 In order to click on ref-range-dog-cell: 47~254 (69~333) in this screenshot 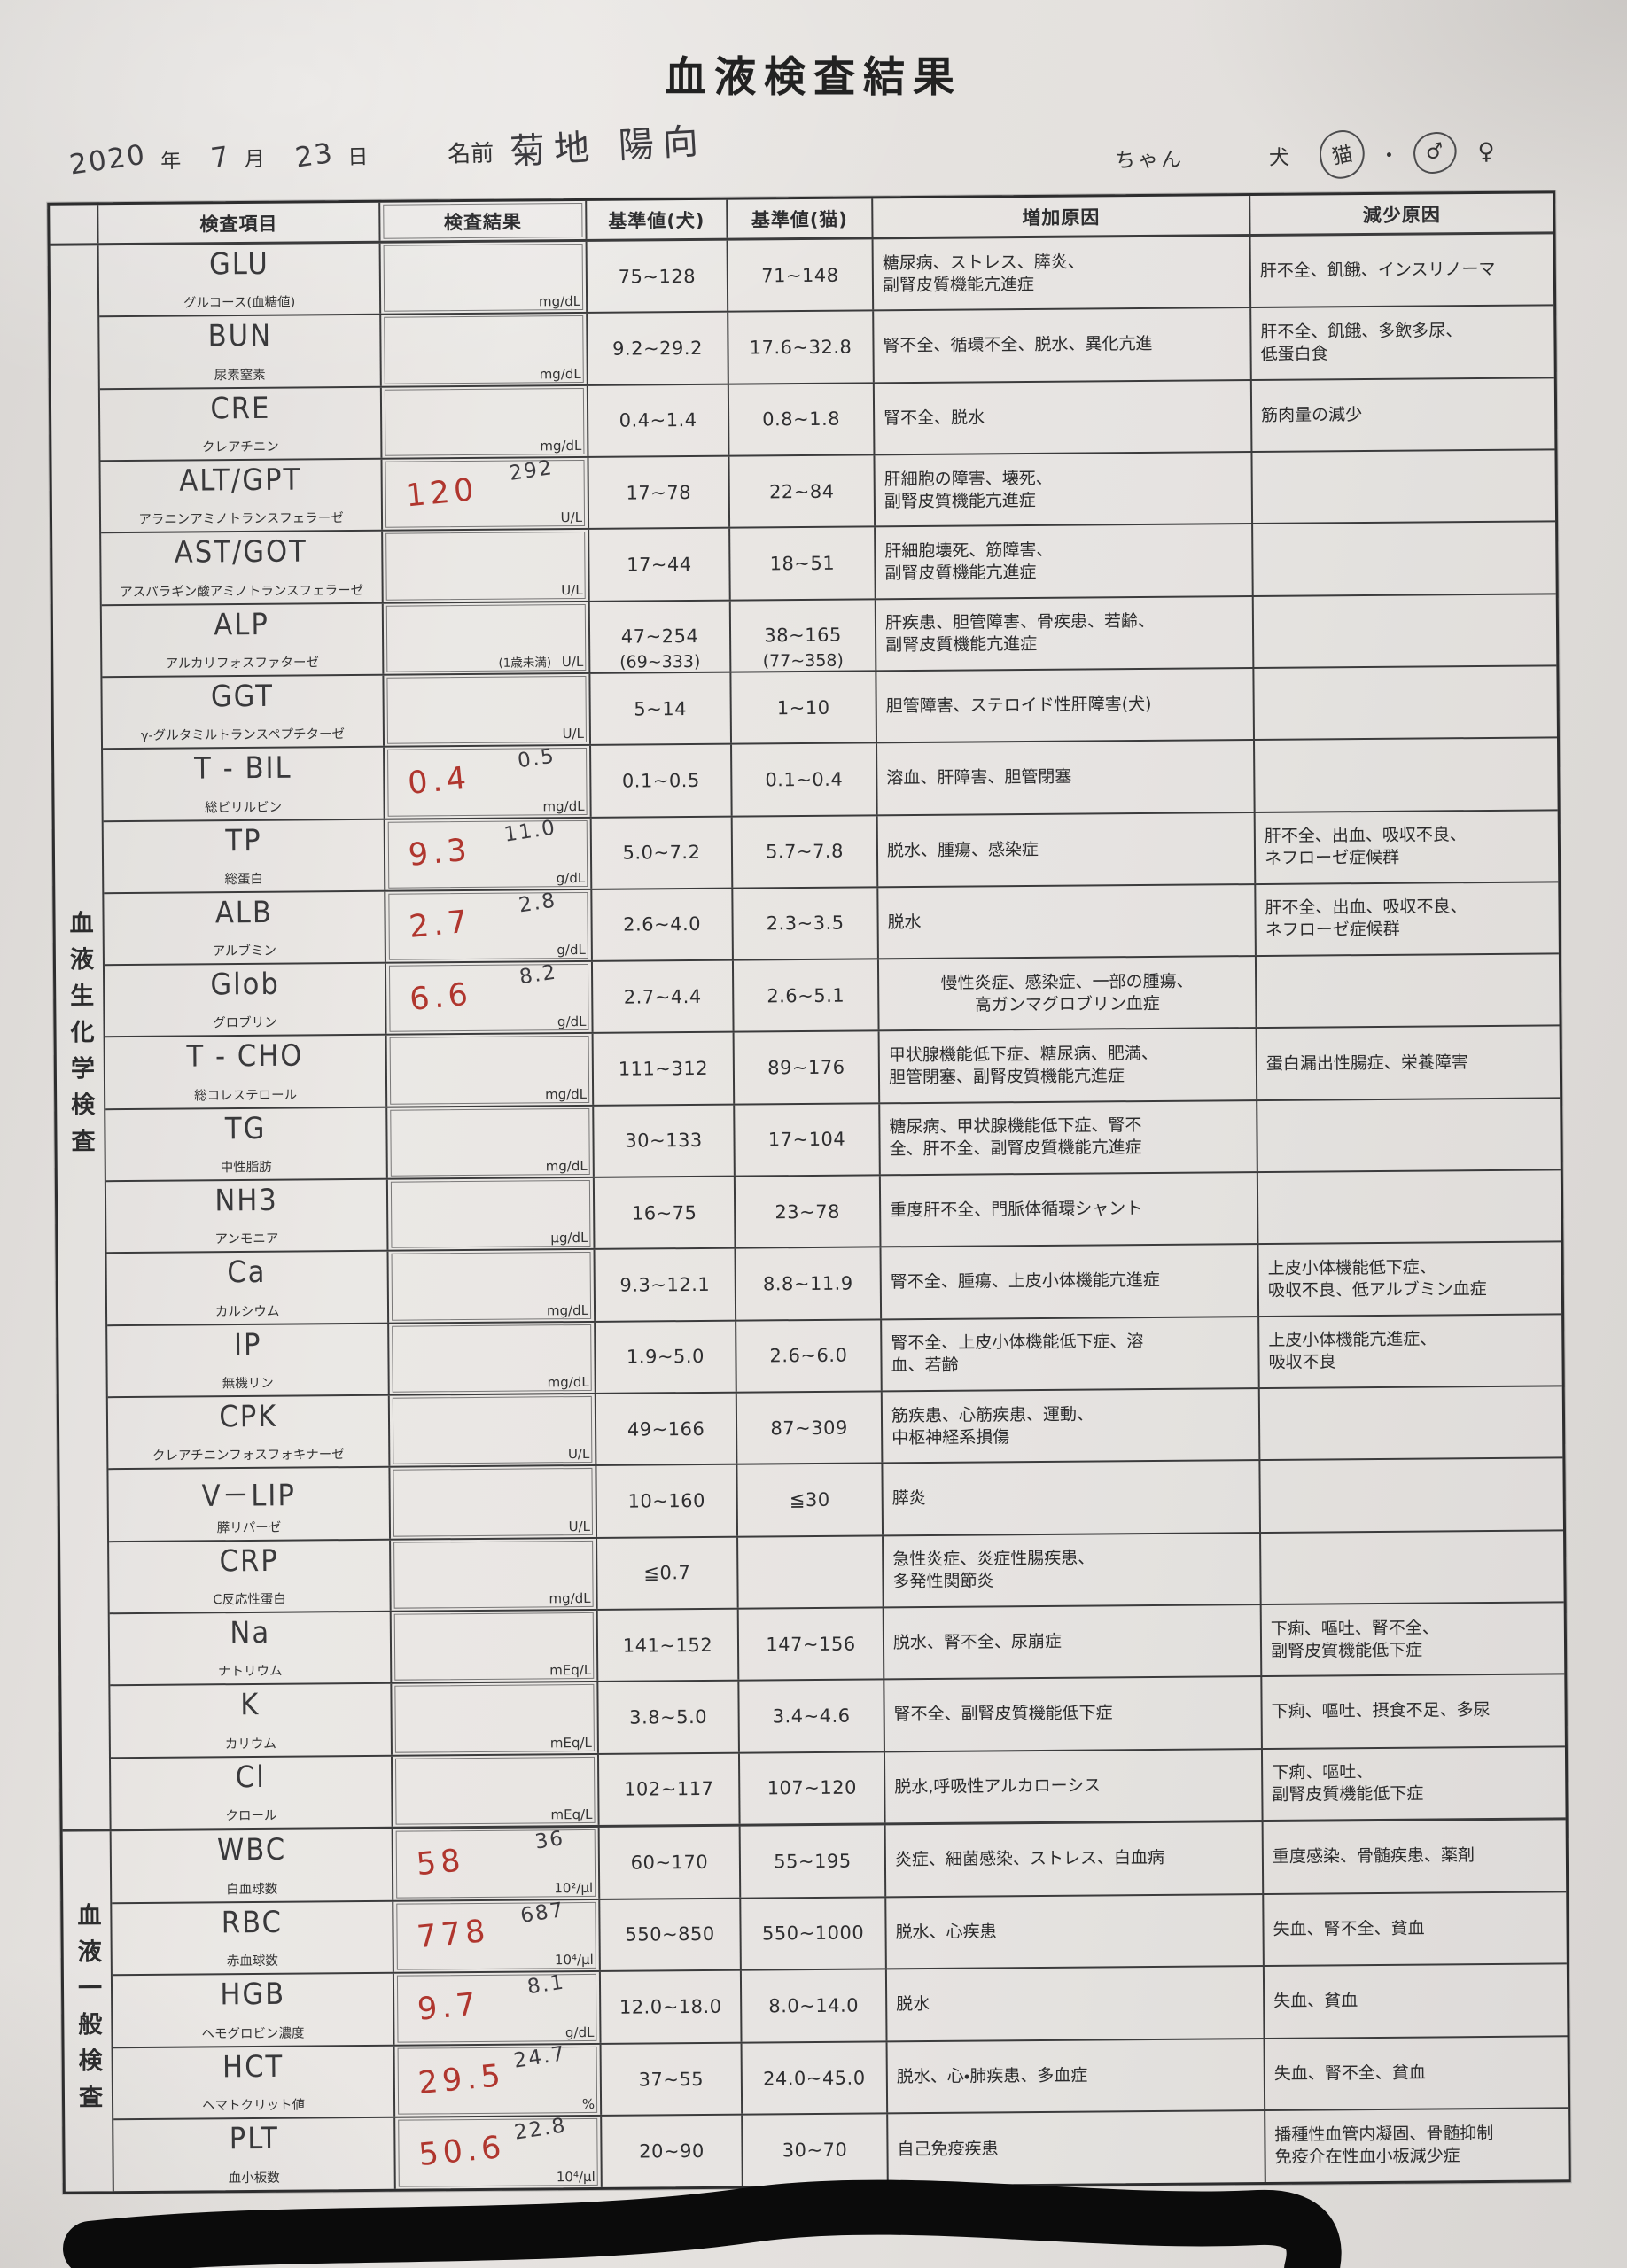, I will do `click(660, 636)`.